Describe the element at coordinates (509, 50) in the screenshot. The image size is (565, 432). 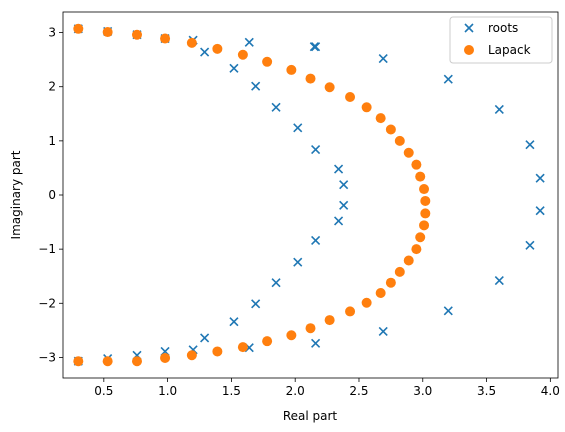
I see `legend-label-lapack: Lapack` at that location.